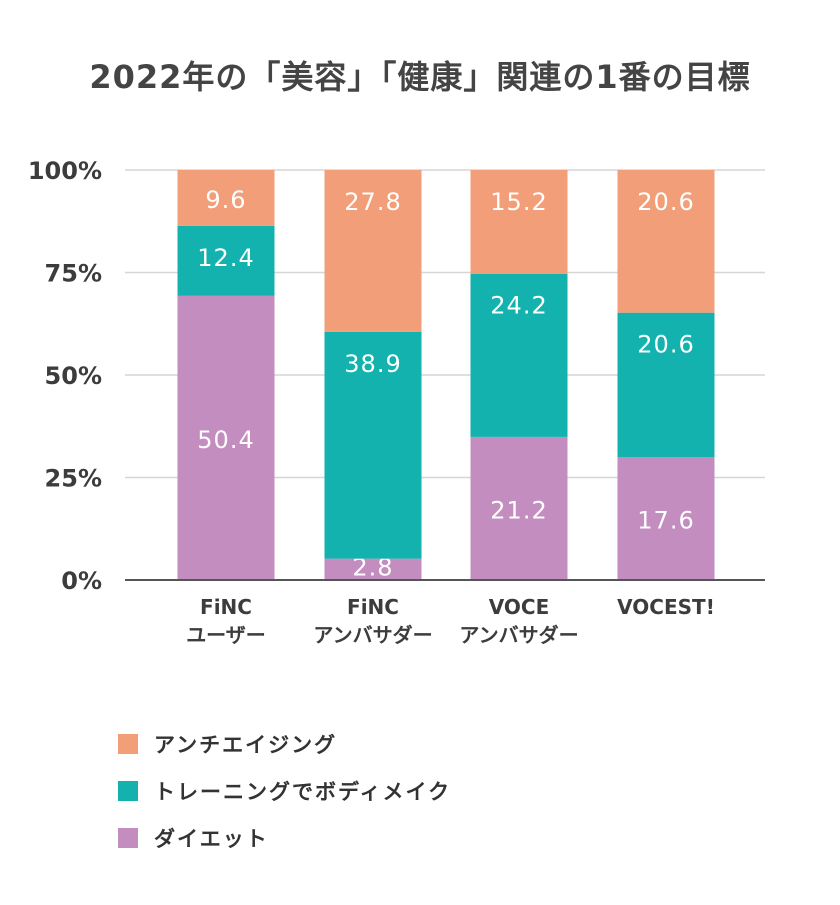  Describe the element at coordinates (226, 635) in the screenshot. I see `x-tick-label: ユーザー` at that location.